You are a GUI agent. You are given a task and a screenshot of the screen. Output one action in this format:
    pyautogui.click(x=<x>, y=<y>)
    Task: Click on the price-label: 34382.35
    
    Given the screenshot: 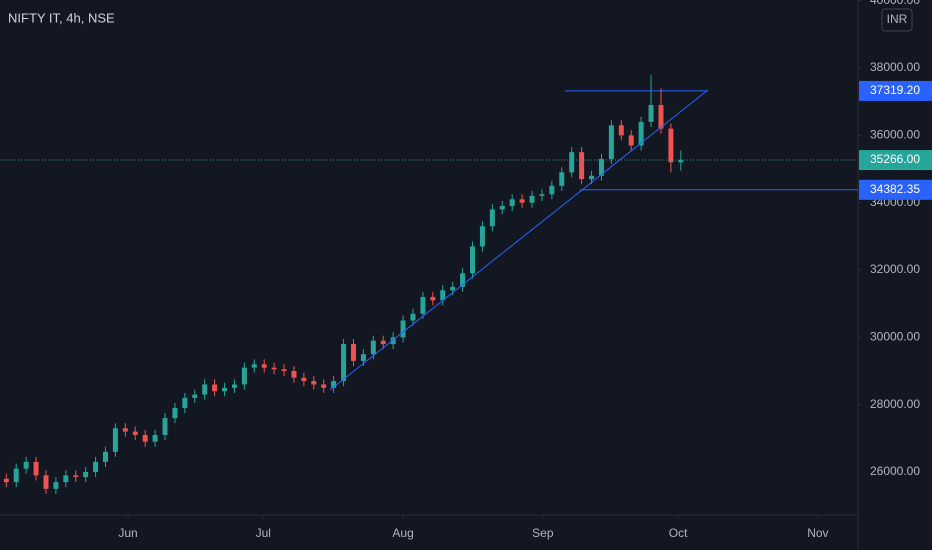 What is the action you would take?
    pyautogui.click(x=895, y=189)
    